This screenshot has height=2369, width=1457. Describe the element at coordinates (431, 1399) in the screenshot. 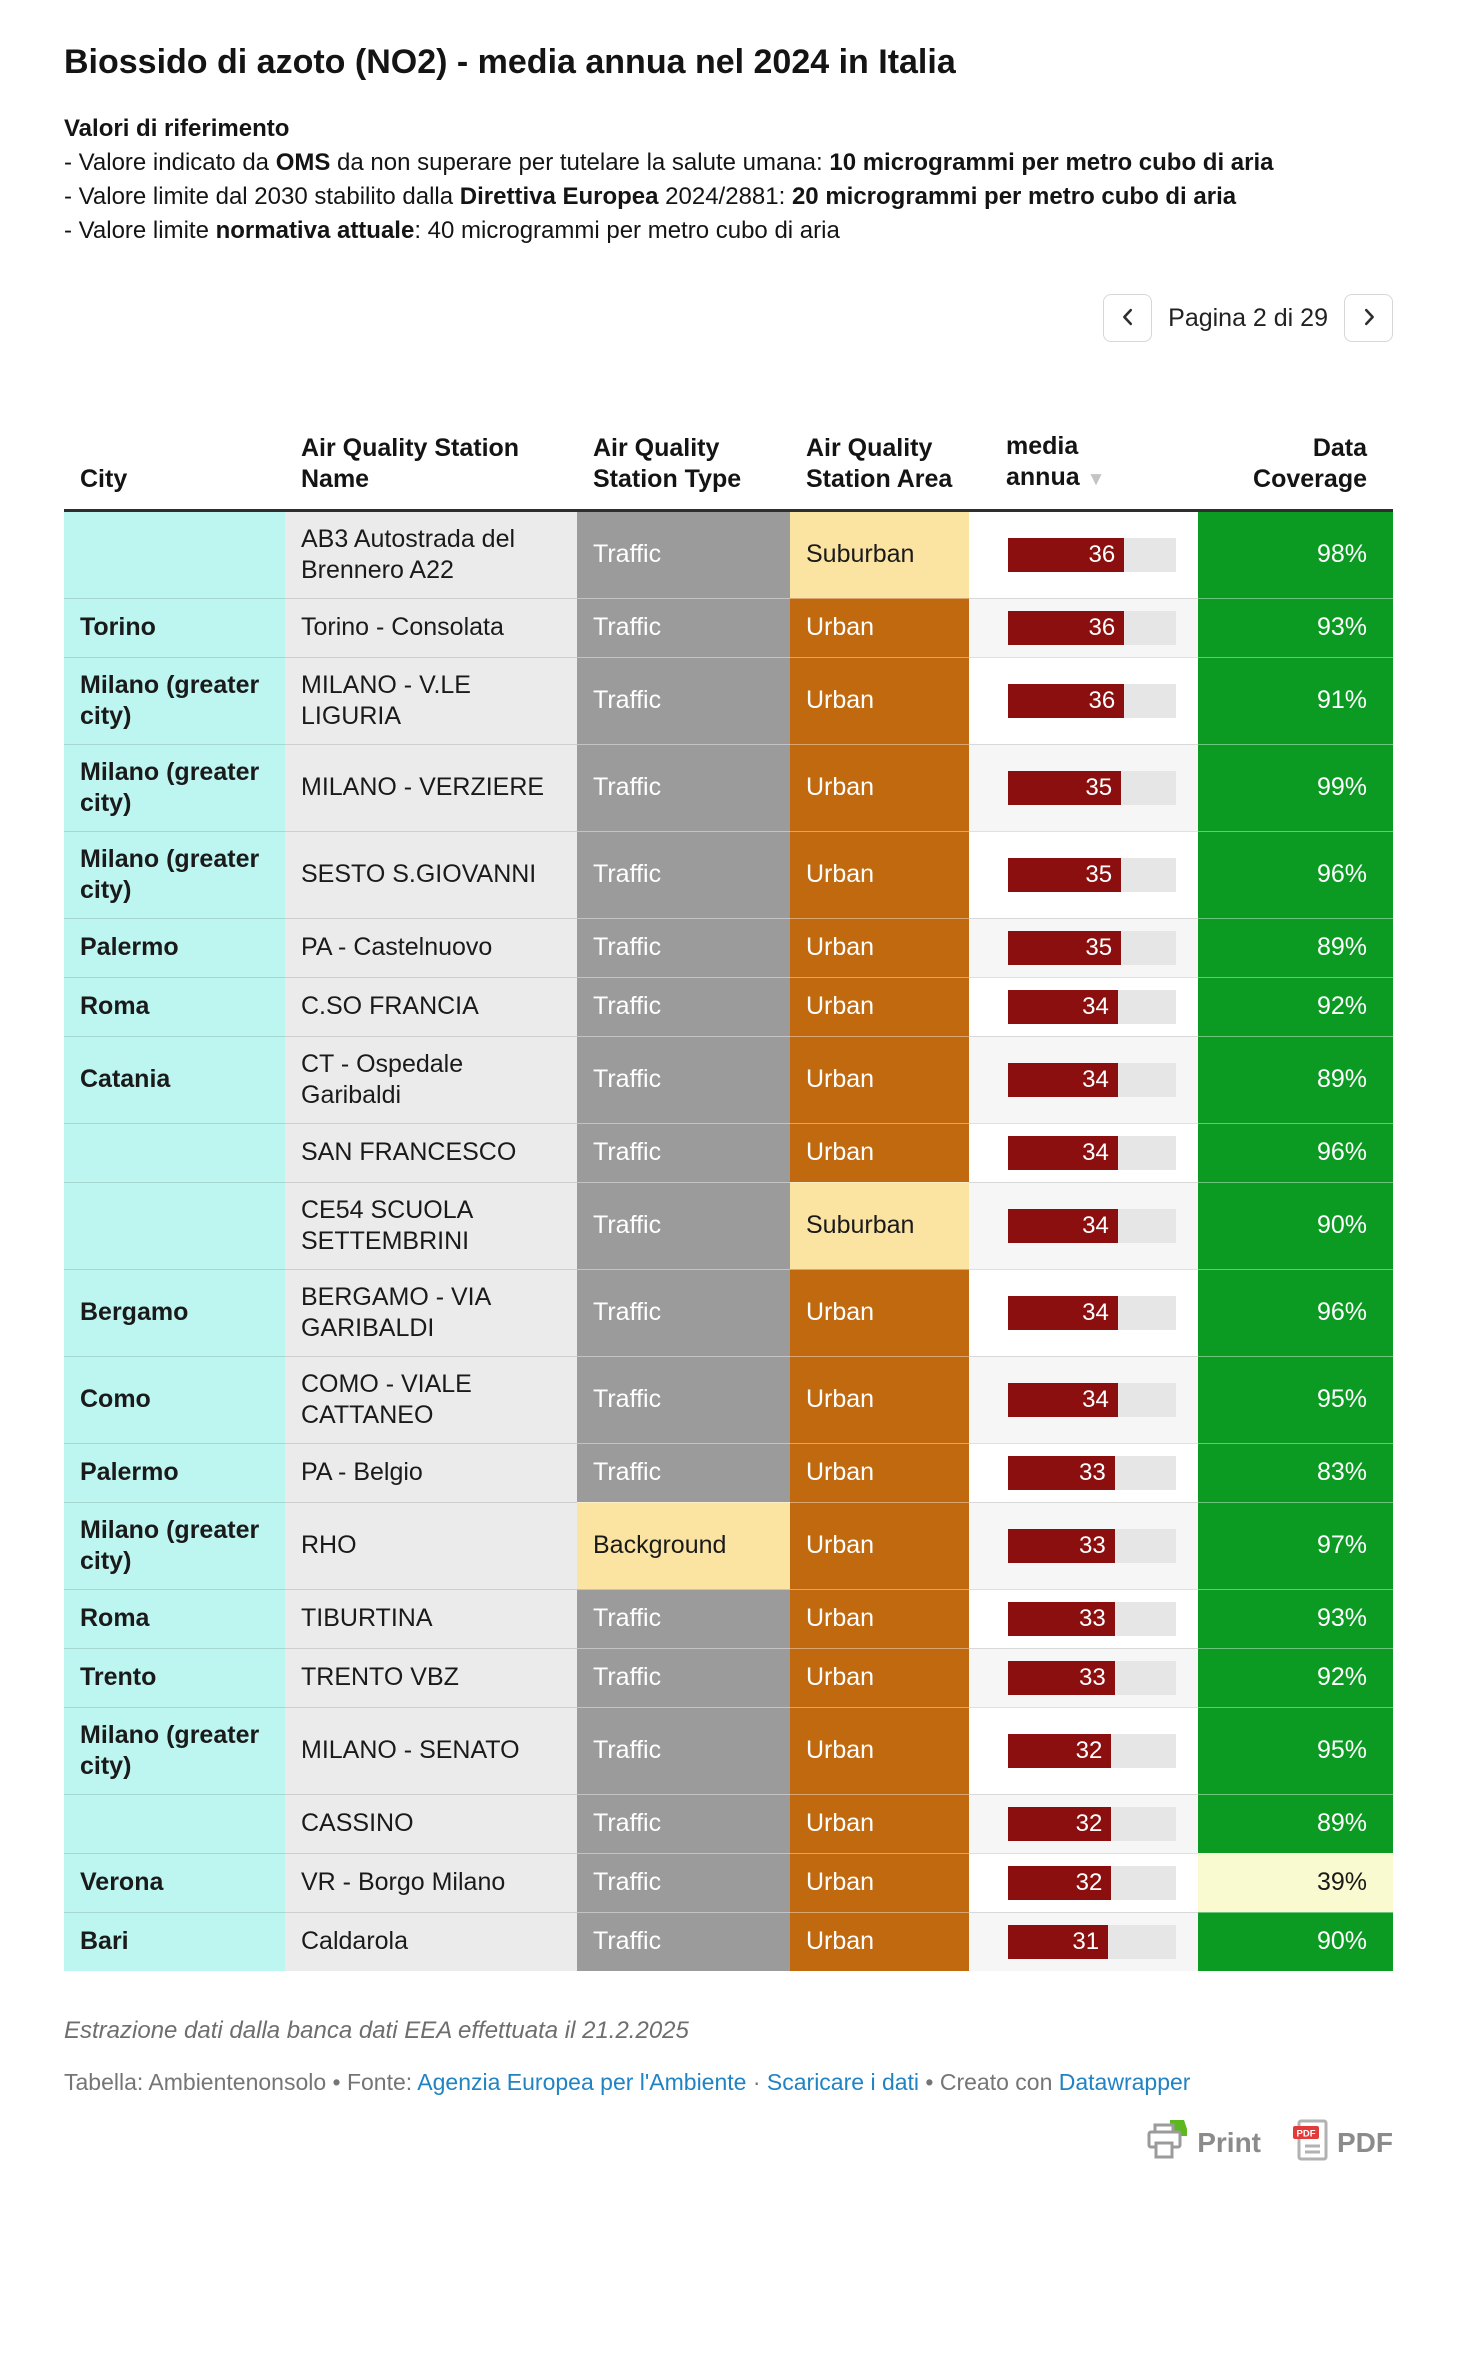

I see `station-name-cell: COMO - VIALE CATTANEO` at that location.